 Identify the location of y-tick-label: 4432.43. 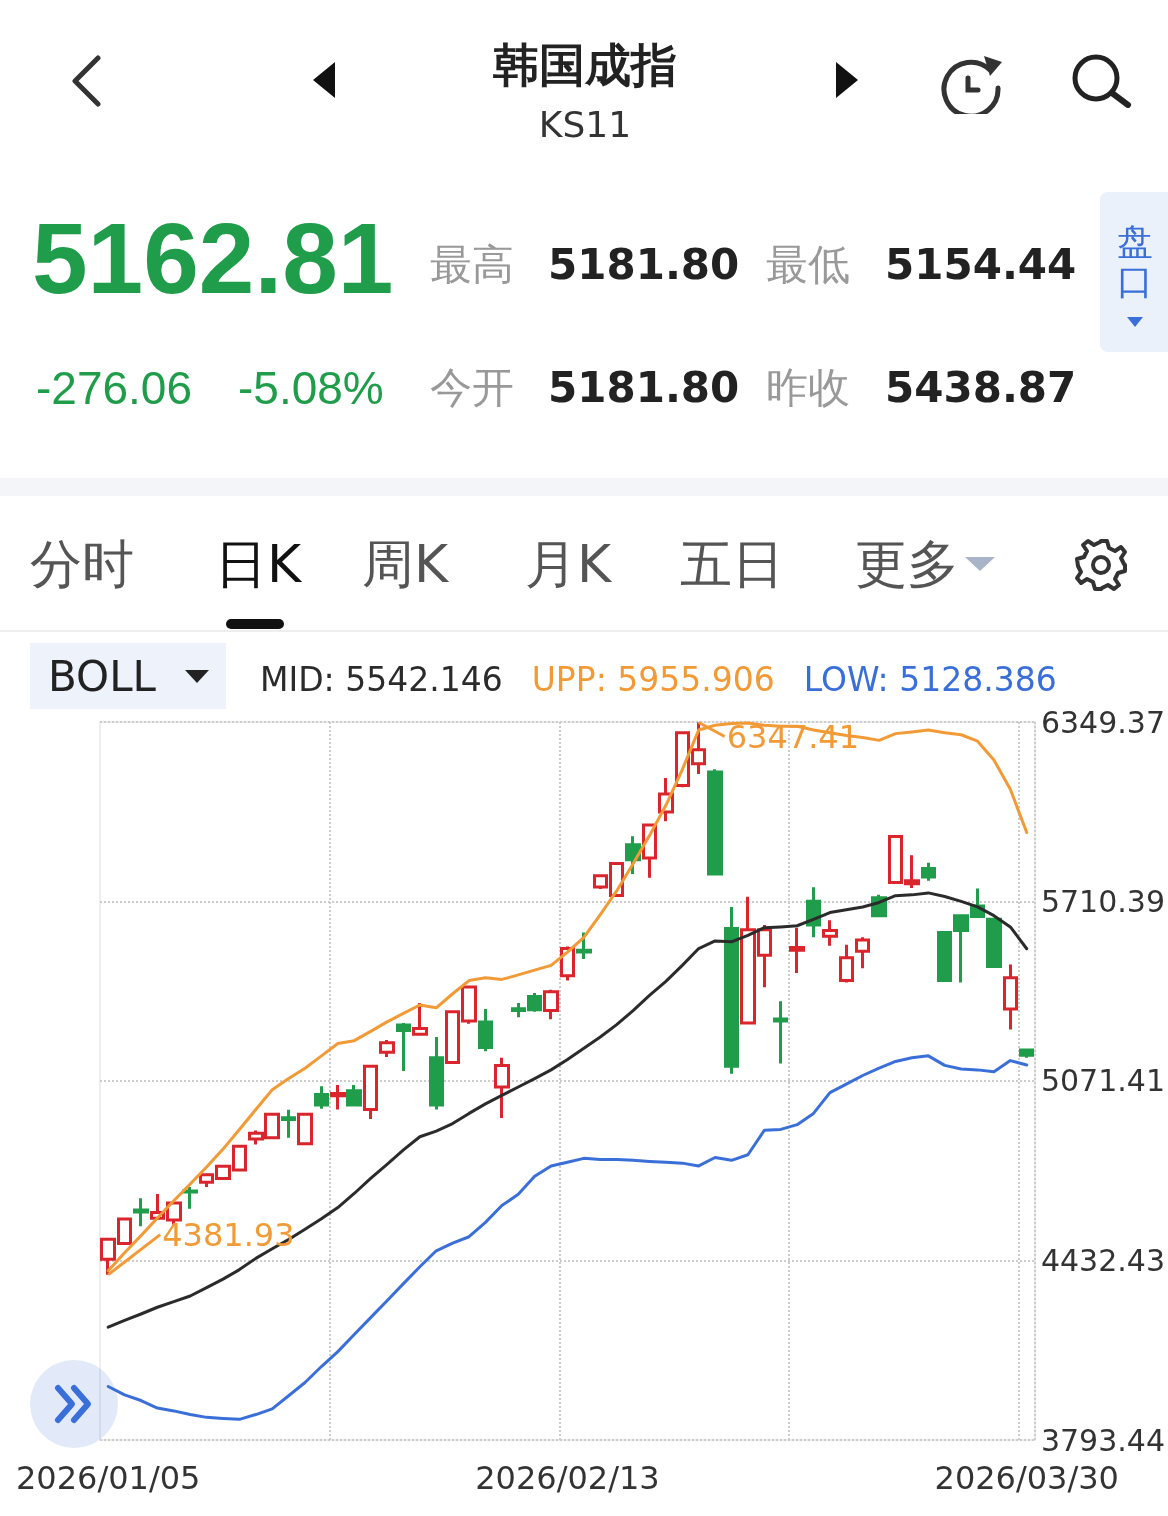
(1102, 1260).